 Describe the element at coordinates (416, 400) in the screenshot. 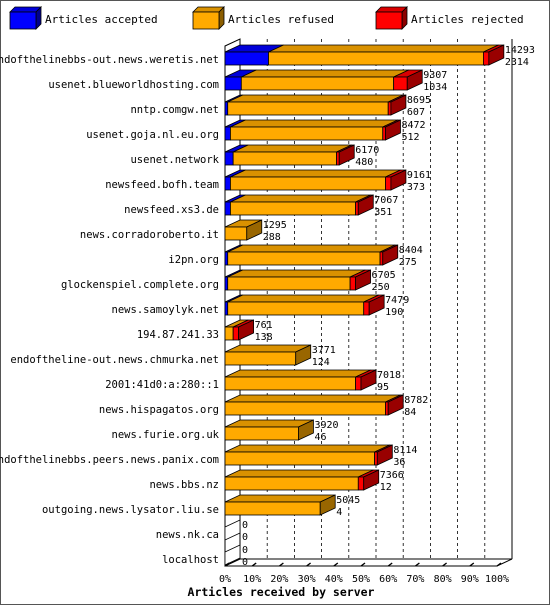

I see `value-label: 8782` at that location.